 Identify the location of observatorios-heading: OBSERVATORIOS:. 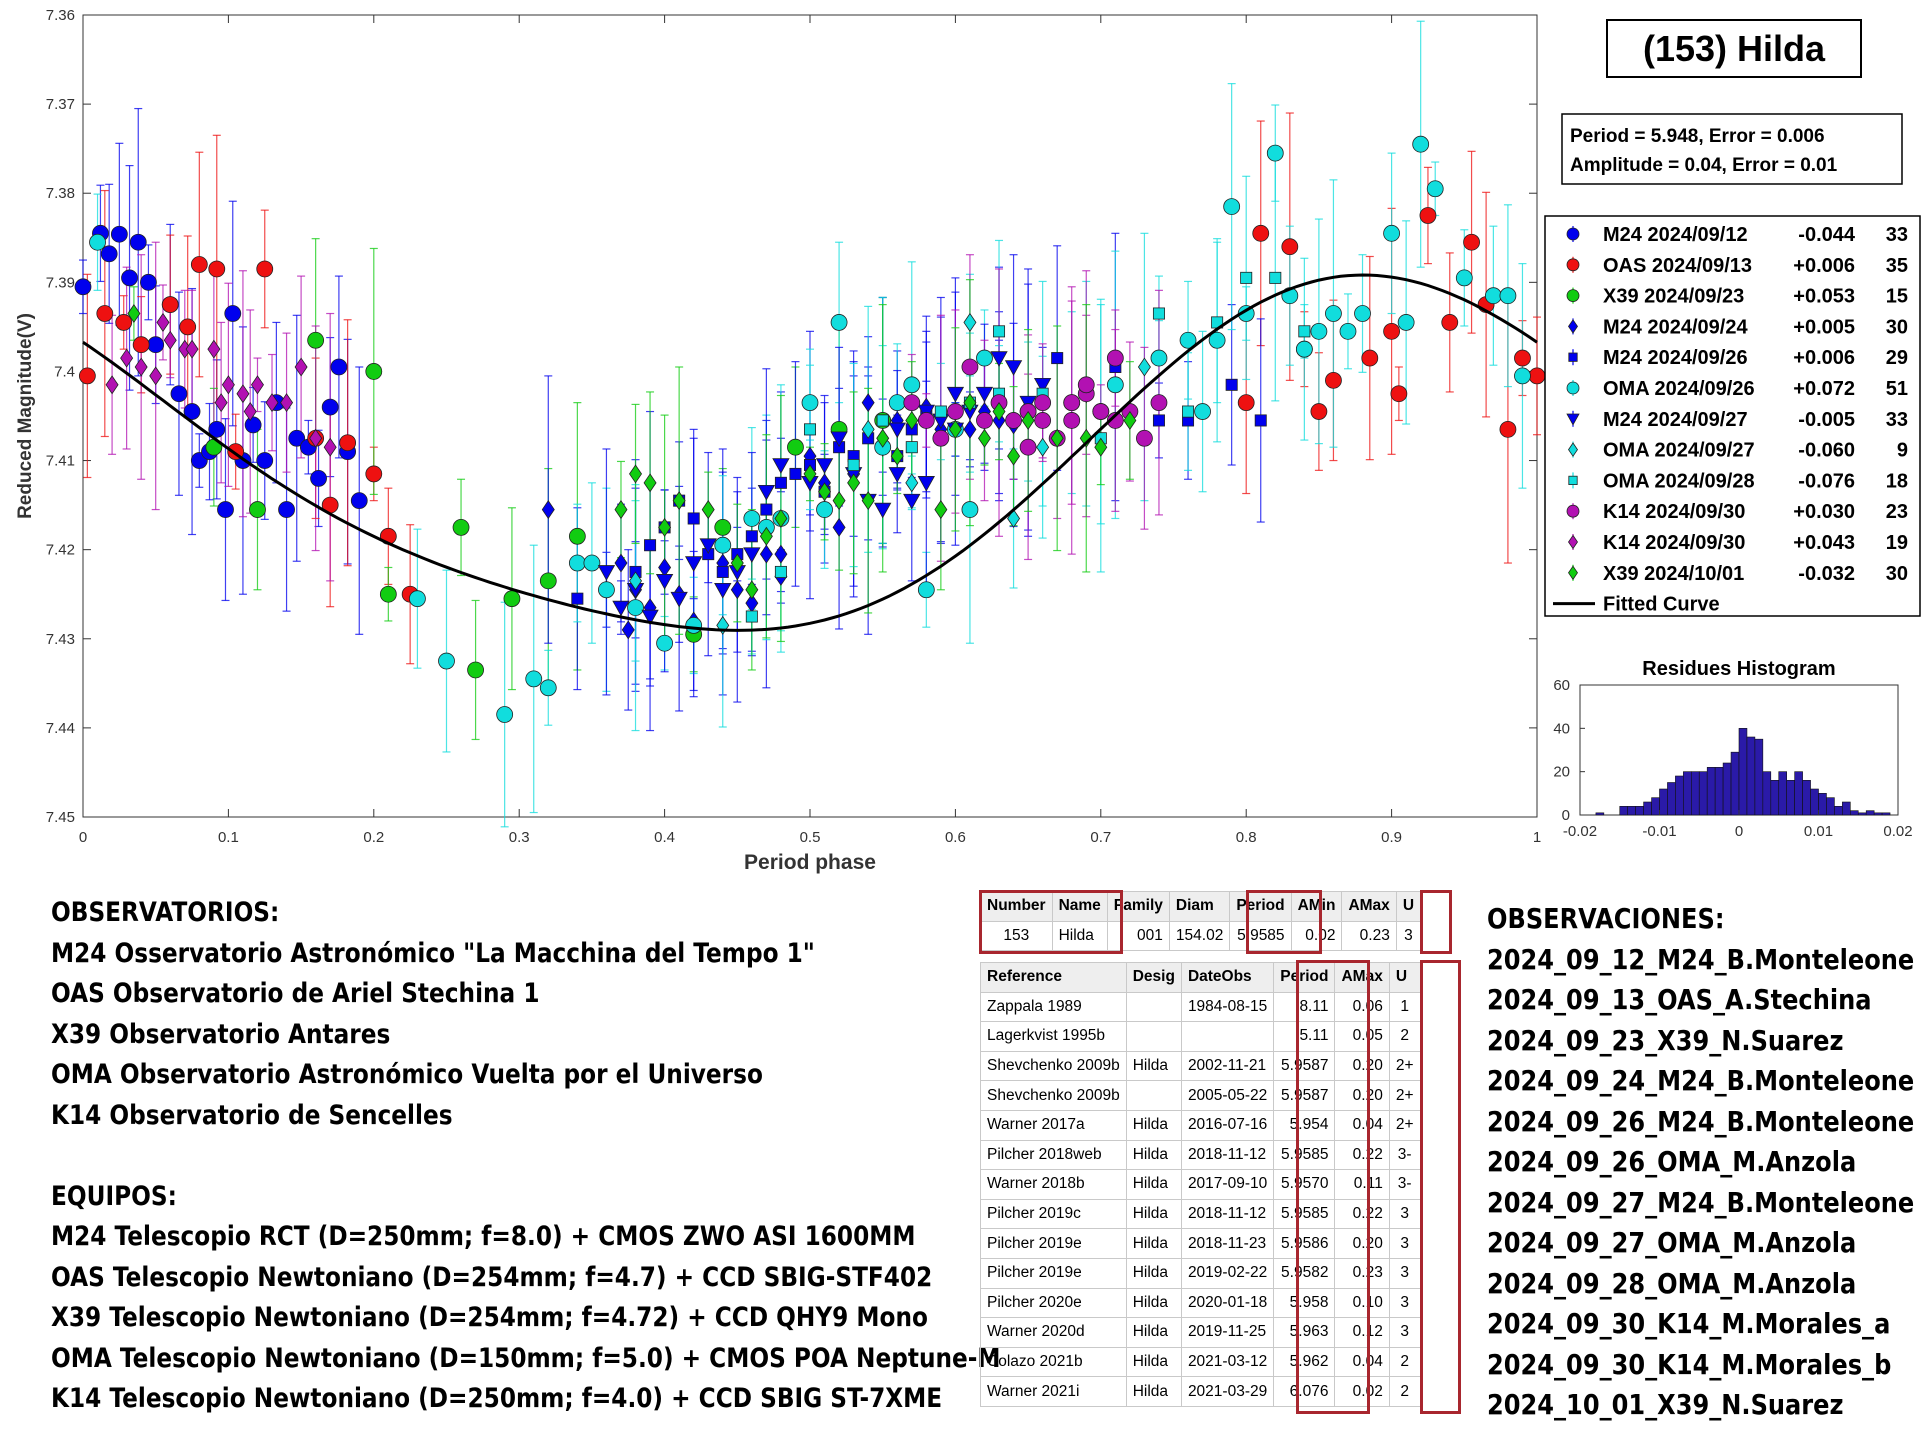
(165, 912).